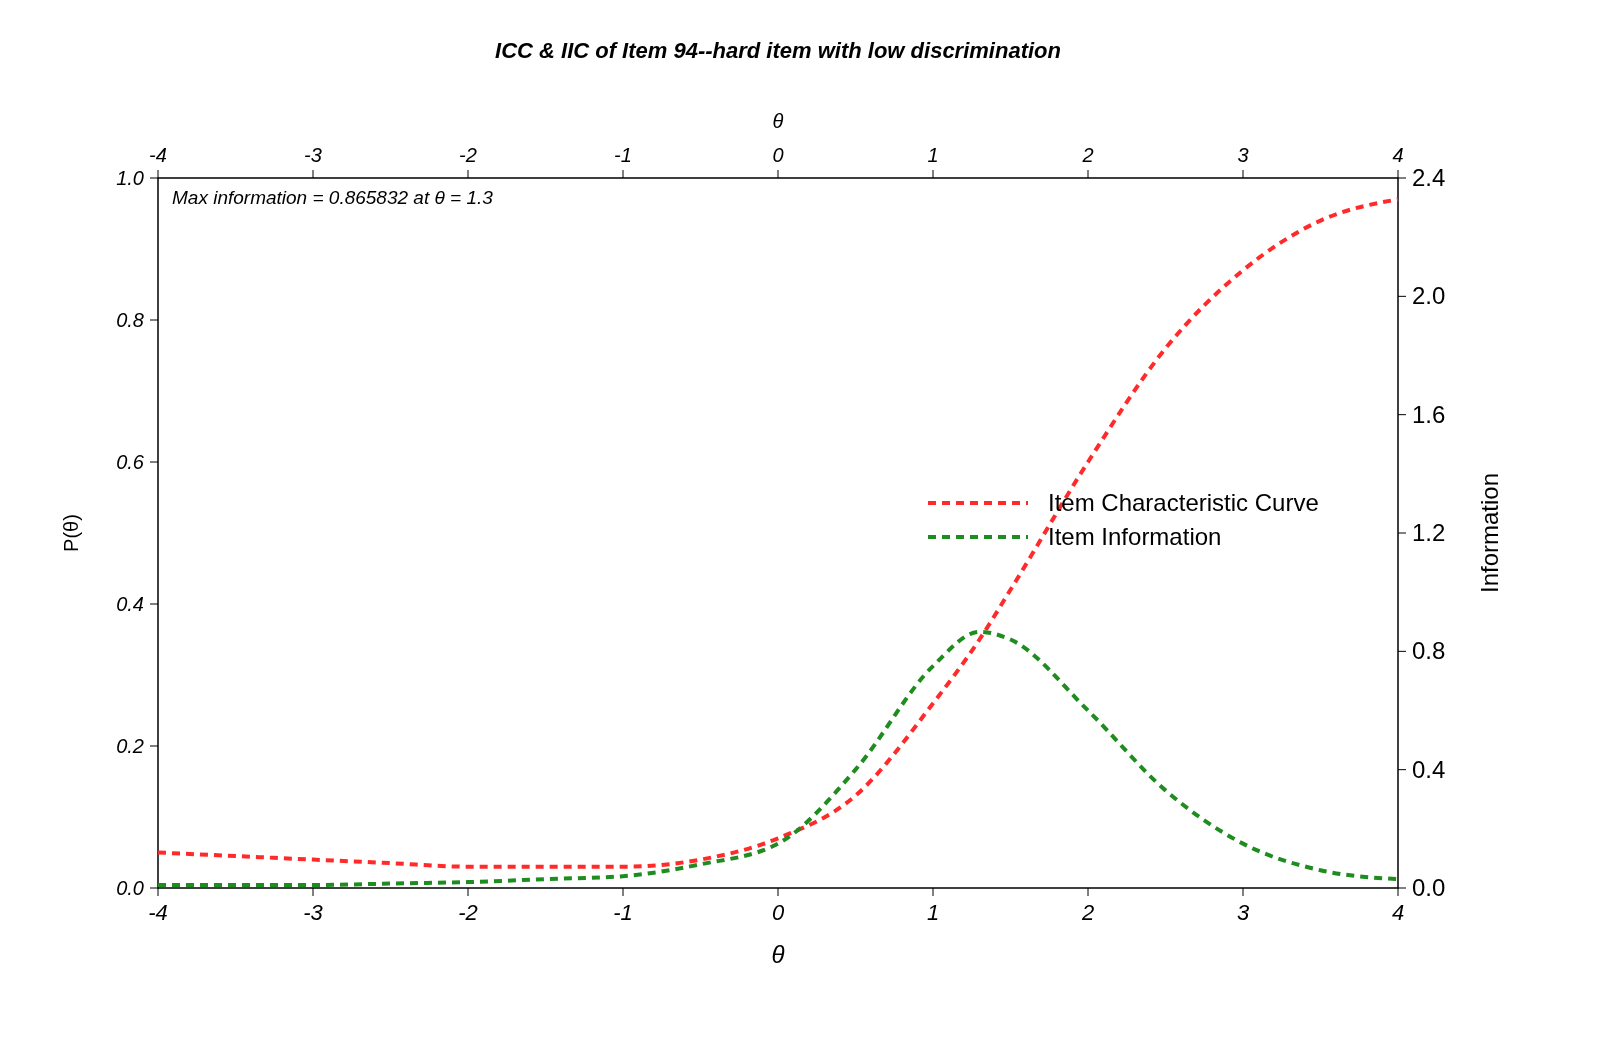 Image resolution: width=1608 pixels, height=1046 pixels. What do you see at coordinates (778, 50) in the screenshot?
I see `chart-title: ICC & IIC of Item 94--hard item with low discrimination` at bounding box center [778, 50].